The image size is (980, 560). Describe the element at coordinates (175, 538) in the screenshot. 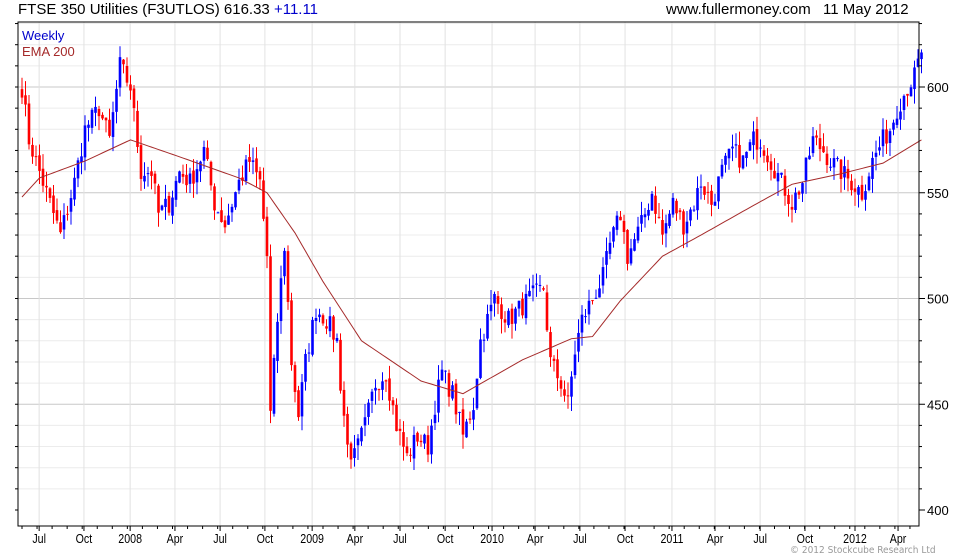

I see `x-tick-label: Apr` at that location.